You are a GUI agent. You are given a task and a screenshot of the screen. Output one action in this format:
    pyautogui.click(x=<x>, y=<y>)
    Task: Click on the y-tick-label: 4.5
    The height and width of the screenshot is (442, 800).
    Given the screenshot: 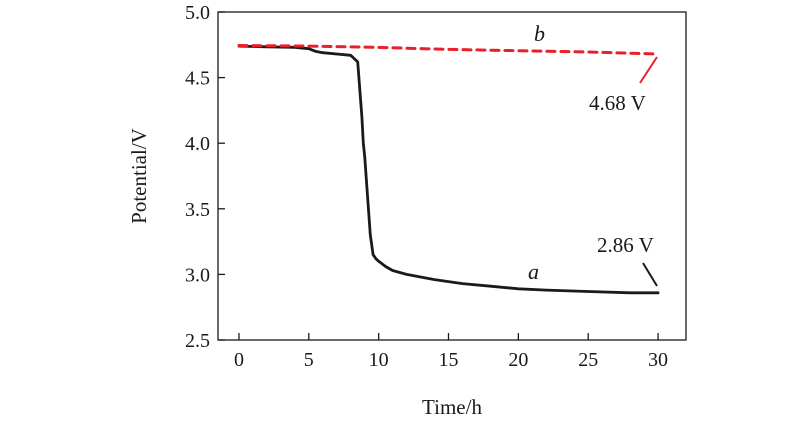 What is the action you would take?
    pyautogui.click(x=197, y=79)
    